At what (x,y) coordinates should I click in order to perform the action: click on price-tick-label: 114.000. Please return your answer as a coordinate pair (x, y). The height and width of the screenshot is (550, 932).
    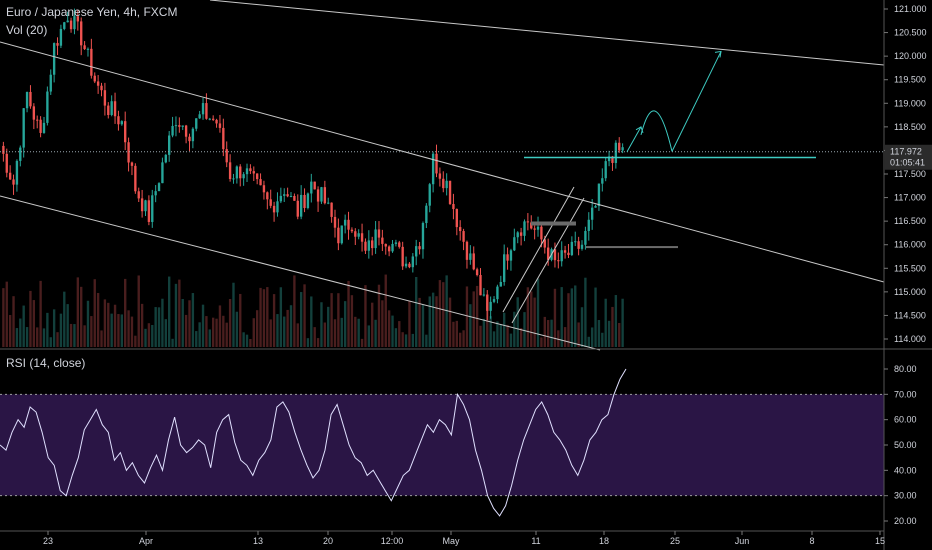
    Looking at the image, I should click on (910, 339).